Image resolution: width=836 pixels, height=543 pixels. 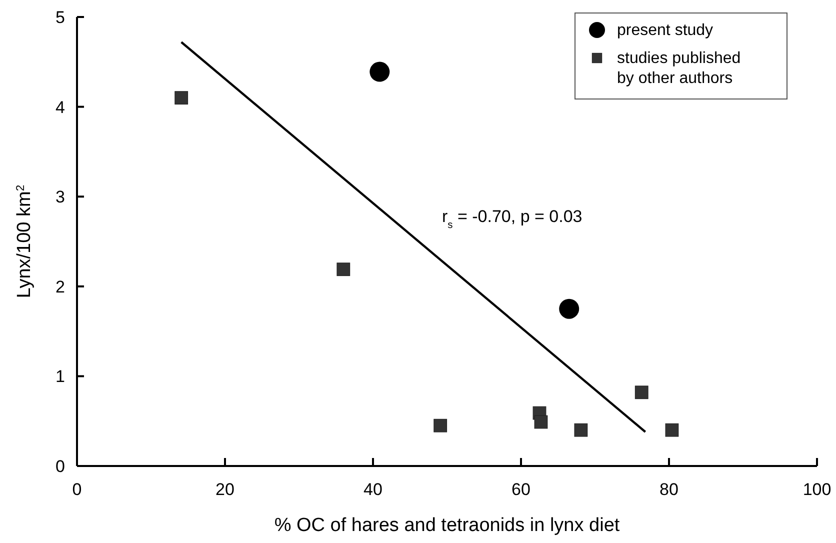 I want to click on y-tick-label: 4, so click(x=60, y=107).